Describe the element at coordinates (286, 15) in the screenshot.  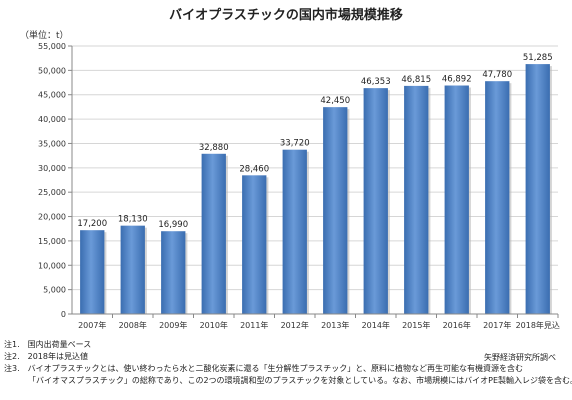
I see `chart-title: バイオプラスチックの国内市場規模推移` at that location.